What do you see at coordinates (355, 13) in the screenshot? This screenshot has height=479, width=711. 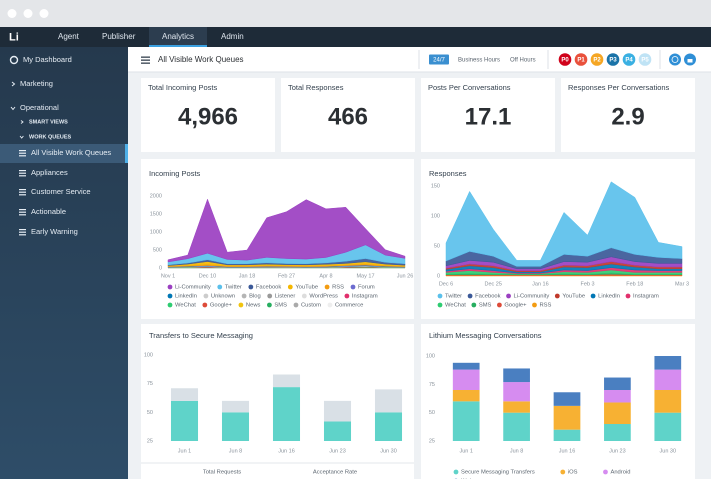 I see `browser-bar` at bounding box center [355, 13].